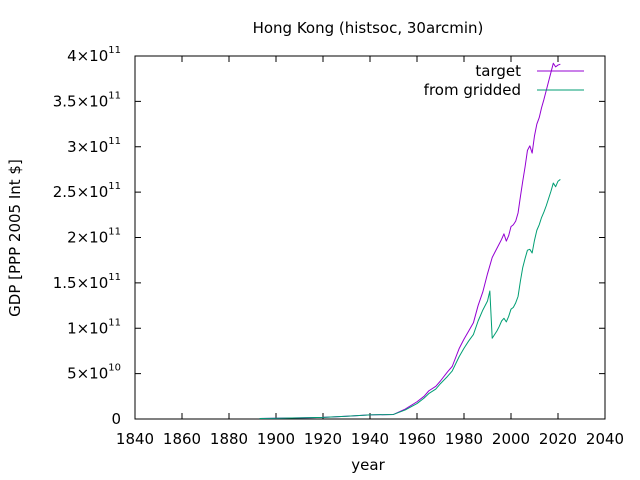  I want to click on x-tick-label: 2020, so click(558, 439).